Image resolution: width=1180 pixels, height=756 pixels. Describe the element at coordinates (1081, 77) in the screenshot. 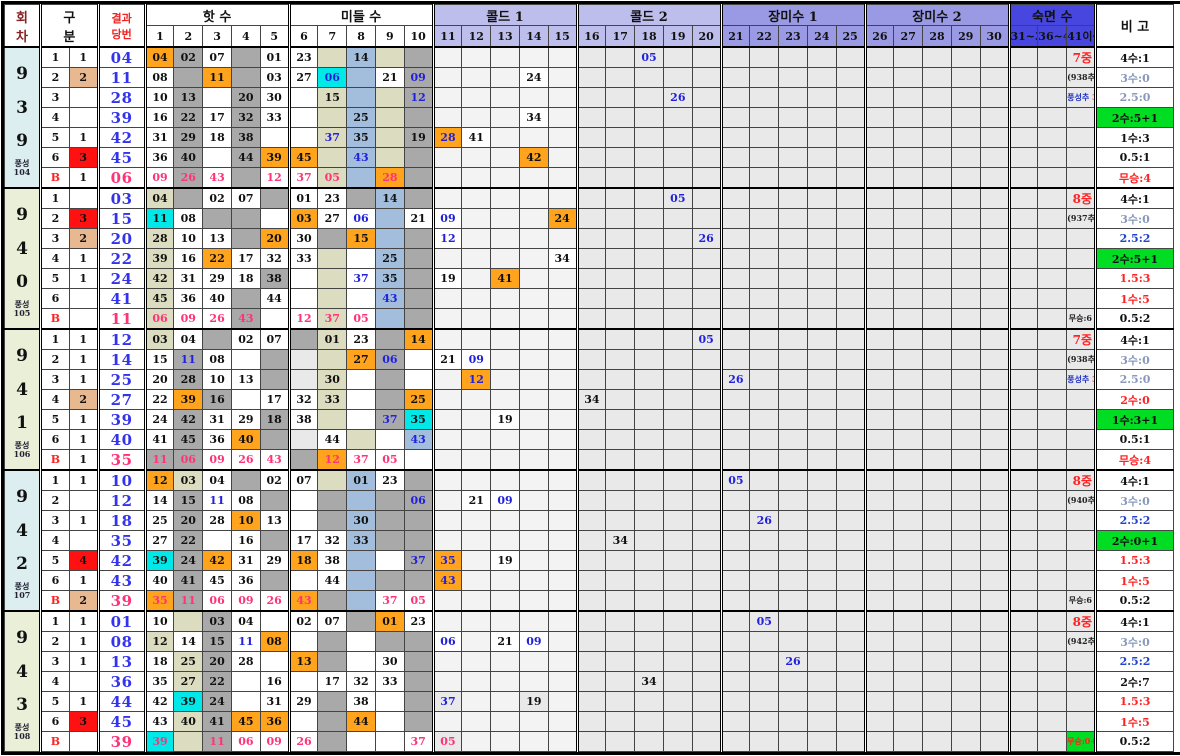

I see `sleep-41plus: (938추)` at that location.